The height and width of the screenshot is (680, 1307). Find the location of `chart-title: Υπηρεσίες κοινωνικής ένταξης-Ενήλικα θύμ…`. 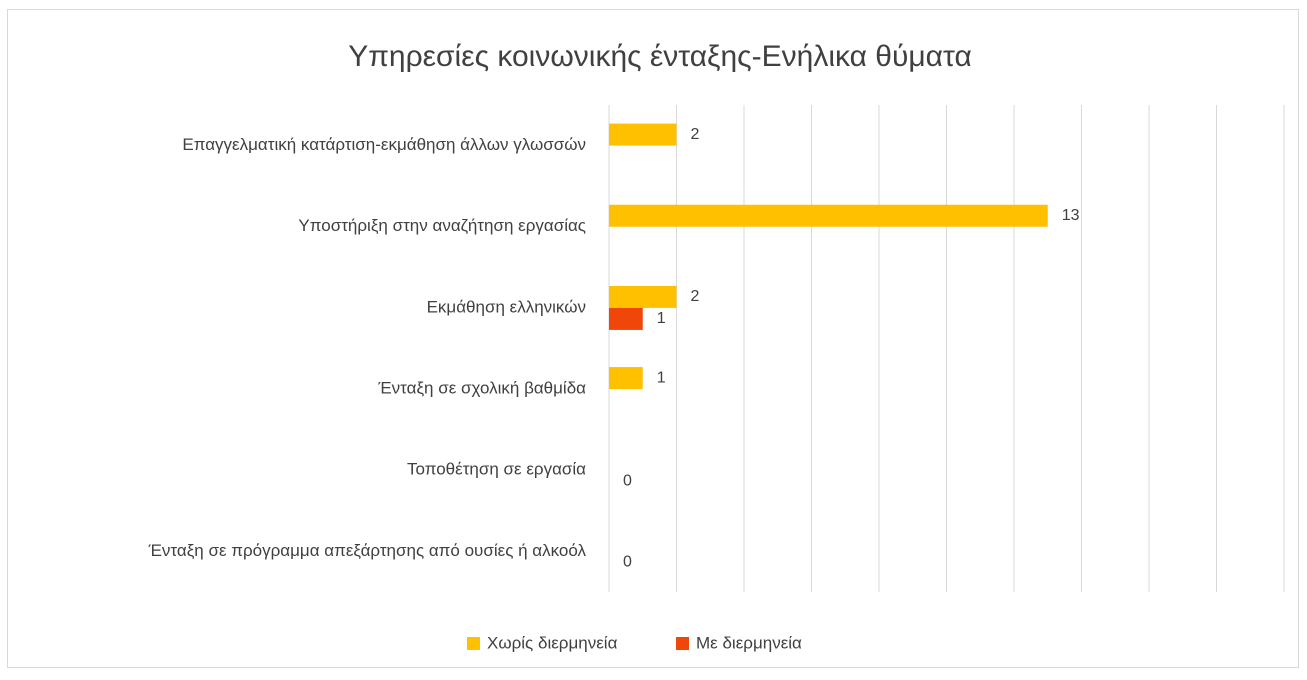

chart-title: Υπηρεσίες κοινωνικής ένταξης-Ενήλικα θύμ… is located at coordinates (660, 56).